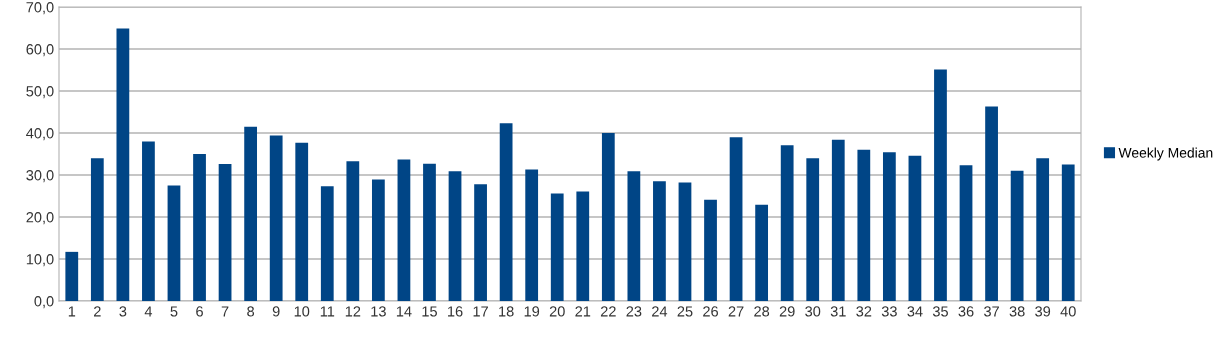 This screenshot has height=340, width=1223. I want to click on x-tick-label: 30, so click(813, 311).